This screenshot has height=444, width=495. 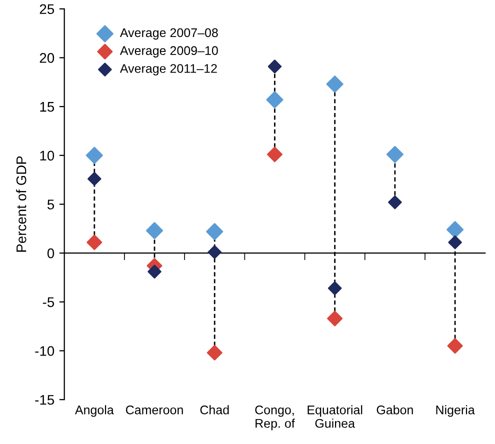 What do you see at coordinates (335, 416) in the screenshot?
I see `x-tick-label: Equatorial Guinea` at bounding box center [335, 416].